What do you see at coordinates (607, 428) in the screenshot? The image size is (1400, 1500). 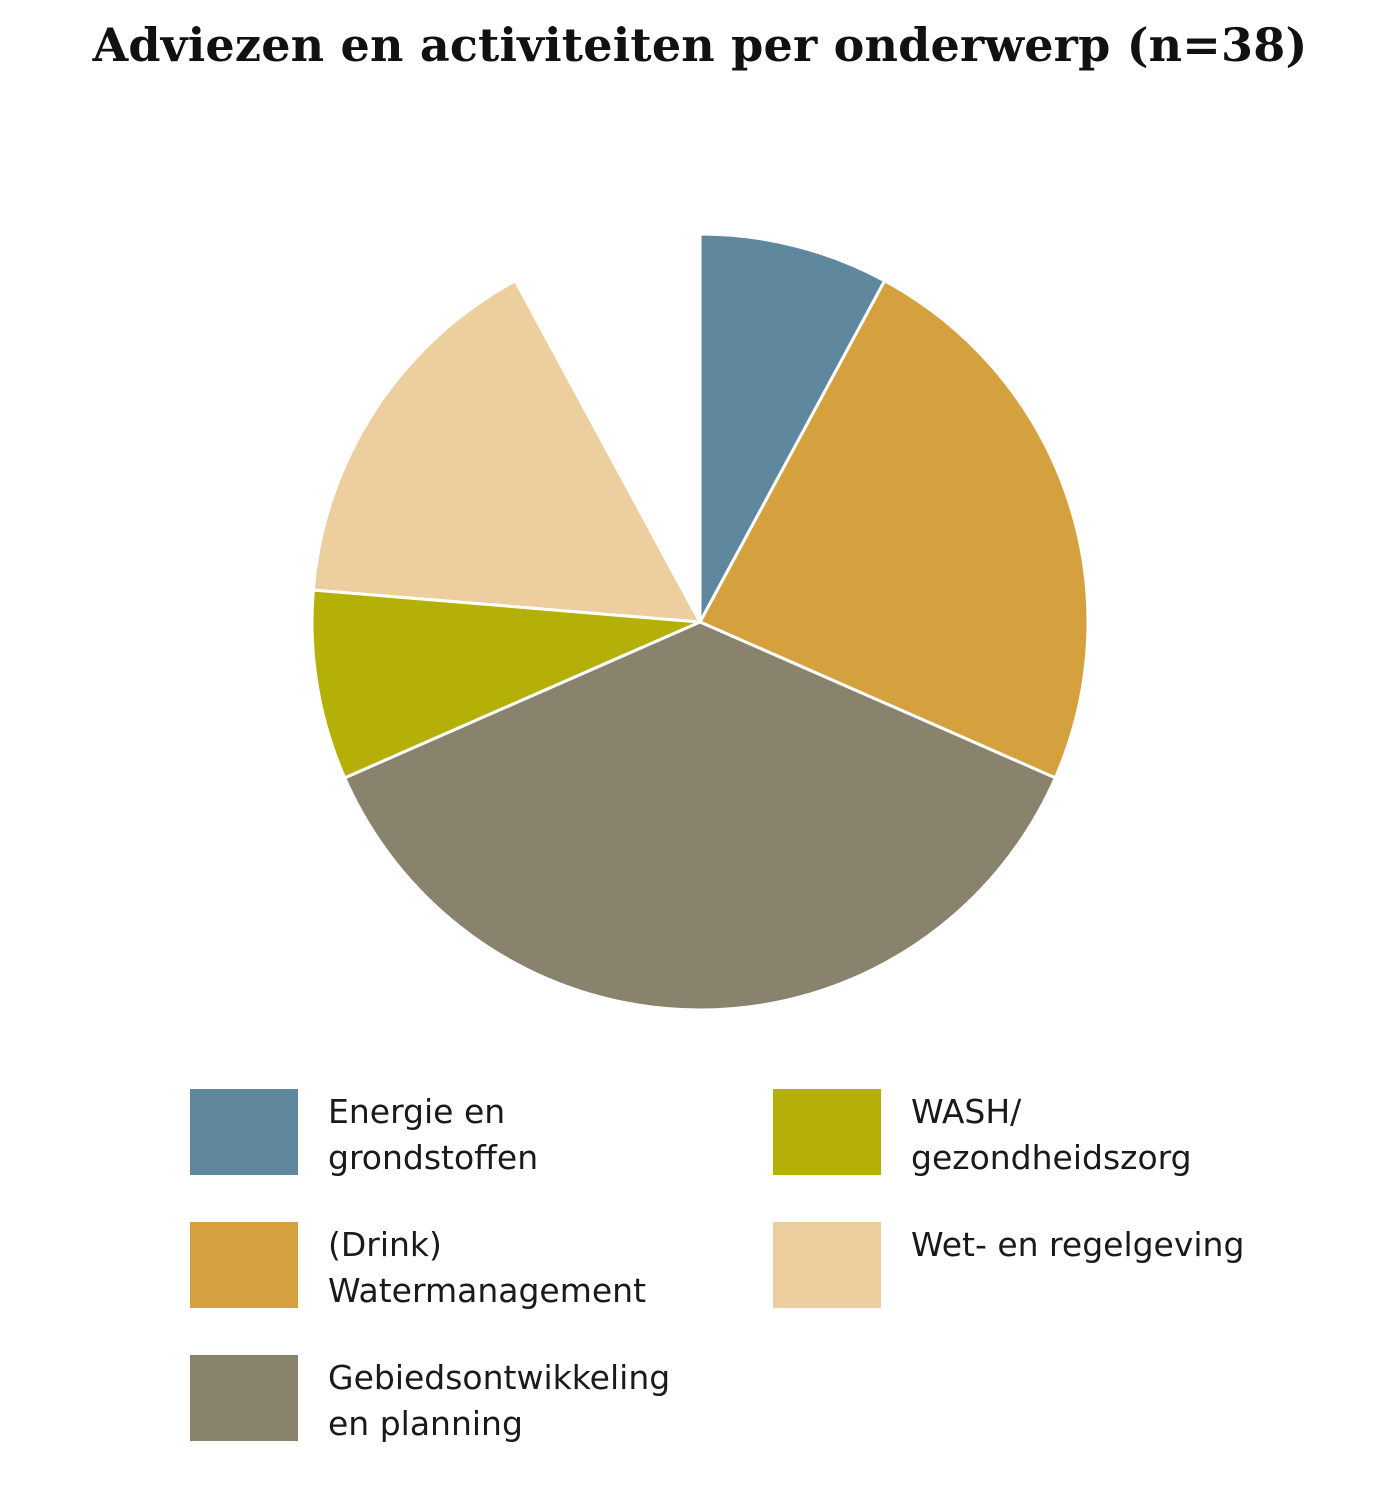 I see `slice-blank` at bounding box center [607, 428].